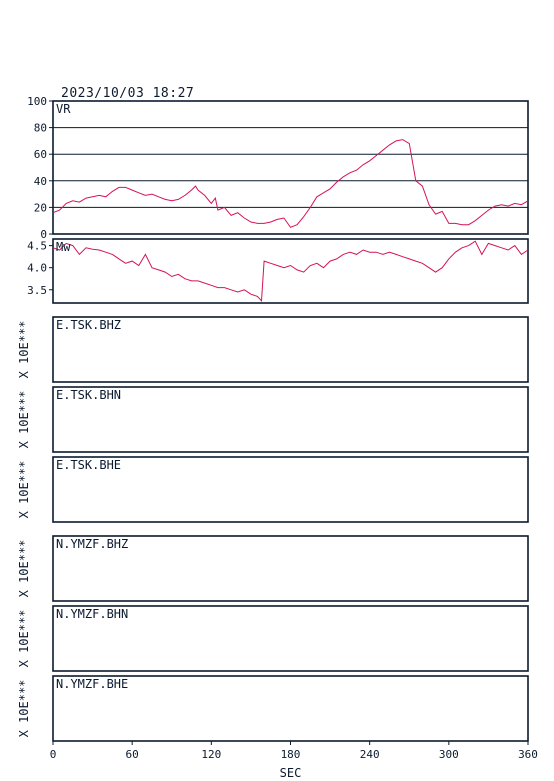 The image size is (554, 781). Describe the element at coordinates (370, 754) in the screenshot. I see `xtick-label: 240` at that location.